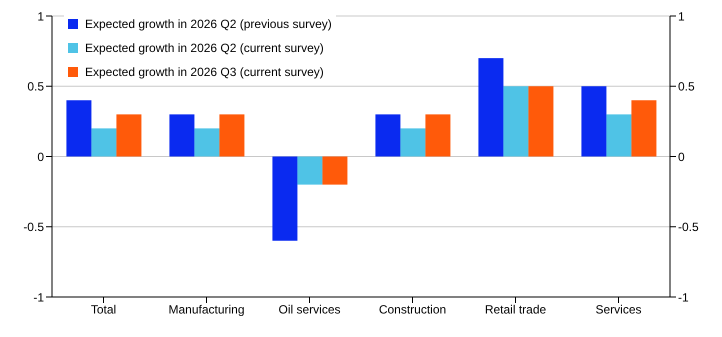  What do you see at coordinates (681, 157) in the screenshot?
I see `y2-tick-label: 0` at bounding box center [681, 157].